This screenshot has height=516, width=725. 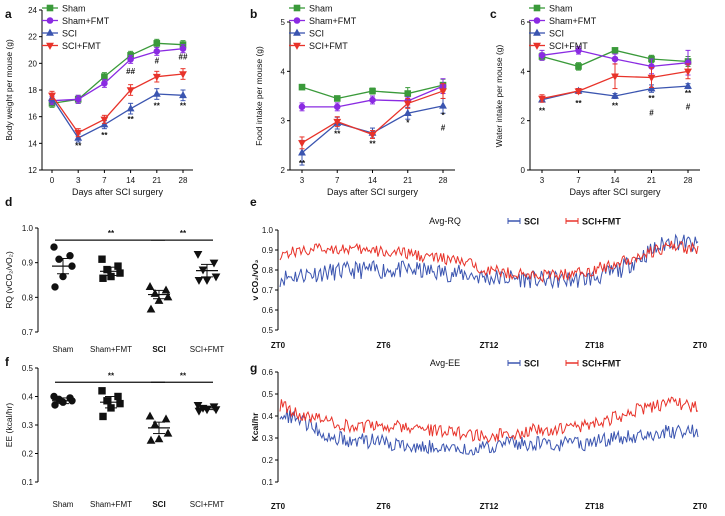 I want to click on y-tick-label: 24, so click(x=32, y=10).